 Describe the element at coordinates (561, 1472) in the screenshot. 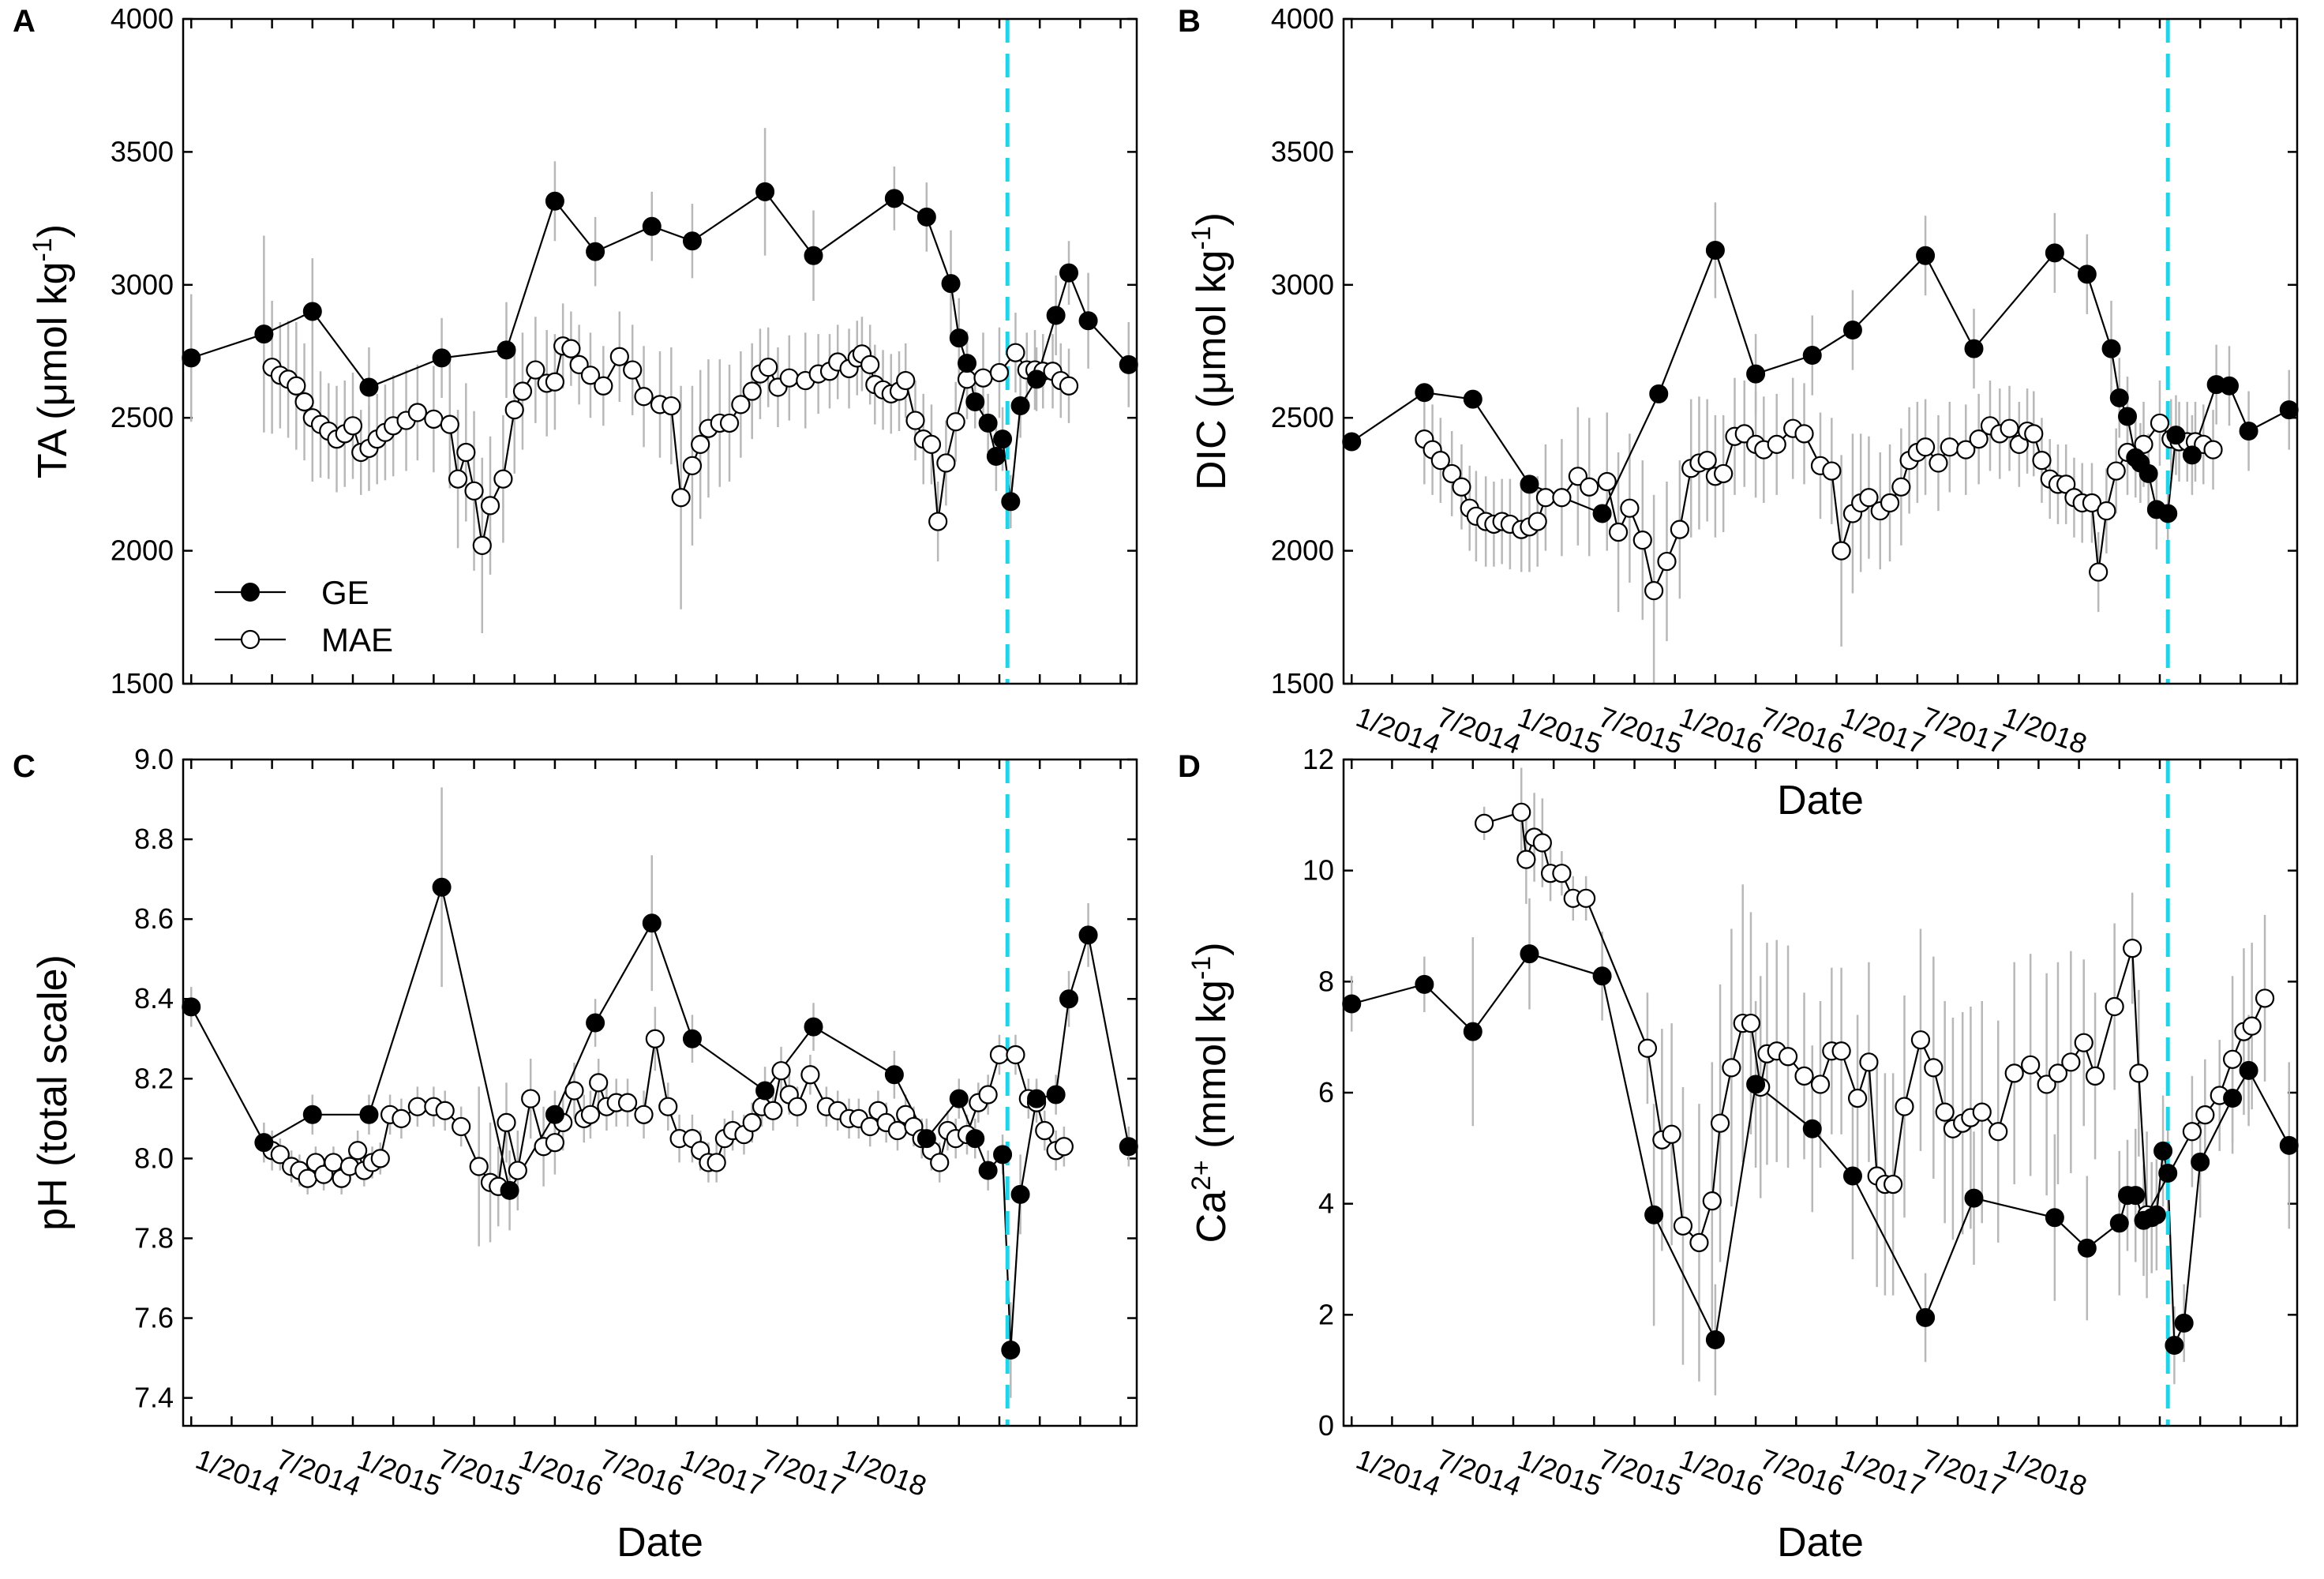

I see `x-tick-label: 1/2016` at that location.